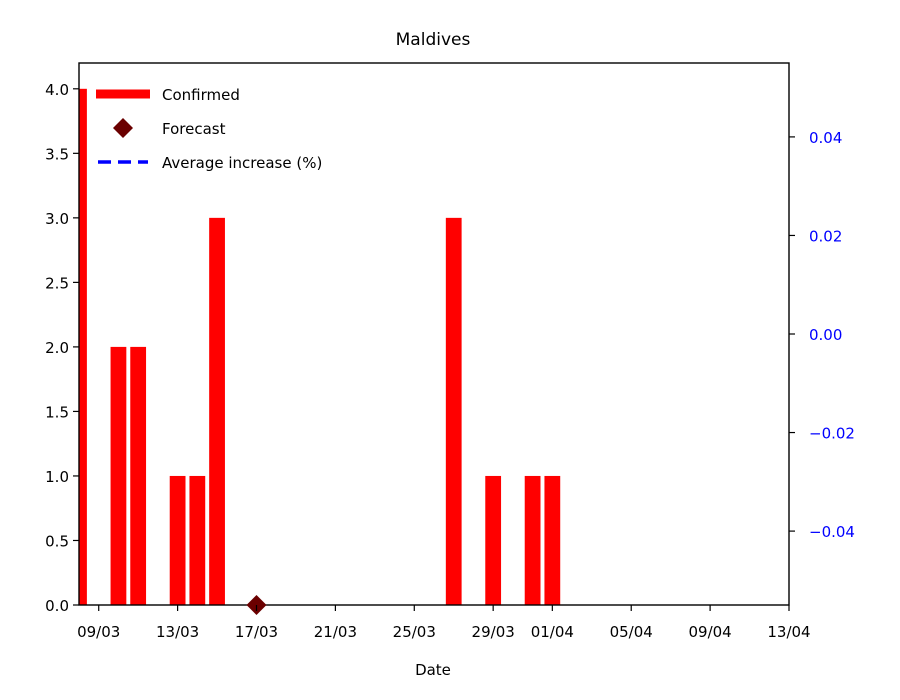 The image size is (900, 700). Describe the element at coordinates (493, 632) in the screenshot. I see `x-tick-label-5: 29/03` at that location.